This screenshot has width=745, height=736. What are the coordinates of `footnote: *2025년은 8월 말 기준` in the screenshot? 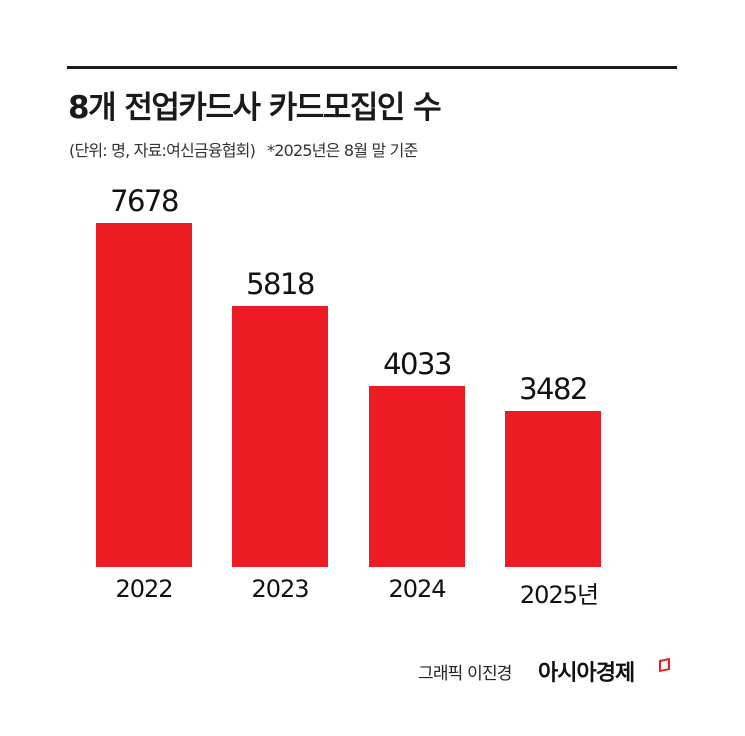 It's located at (342, 150).